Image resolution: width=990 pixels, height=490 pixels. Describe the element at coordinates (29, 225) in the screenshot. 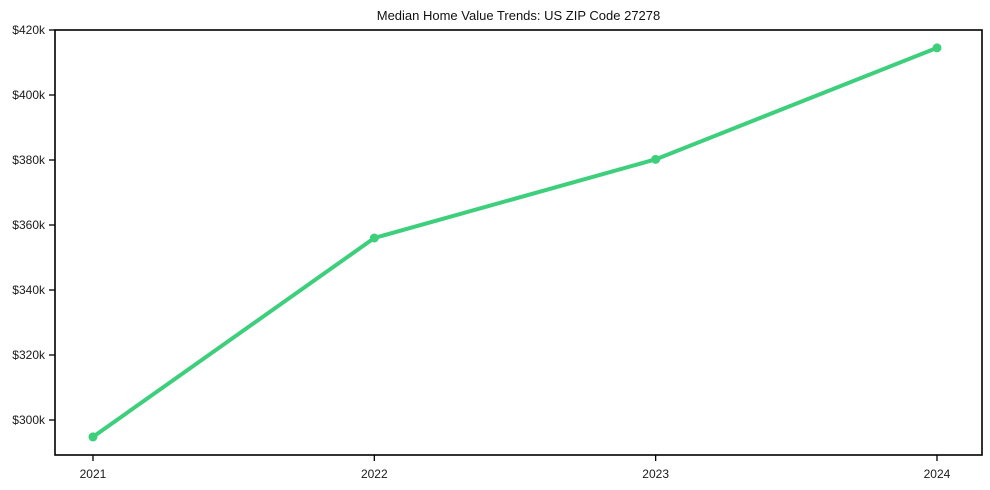

I see `y-tick-label: $360k` at that location.